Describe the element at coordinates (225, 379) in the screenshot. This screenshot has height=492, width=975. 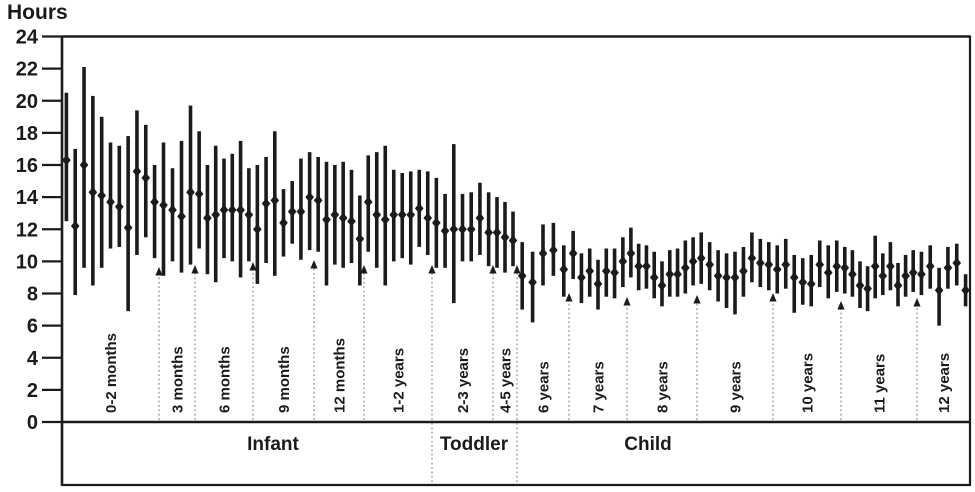
I see `age-group-label: 6 months` at that location.